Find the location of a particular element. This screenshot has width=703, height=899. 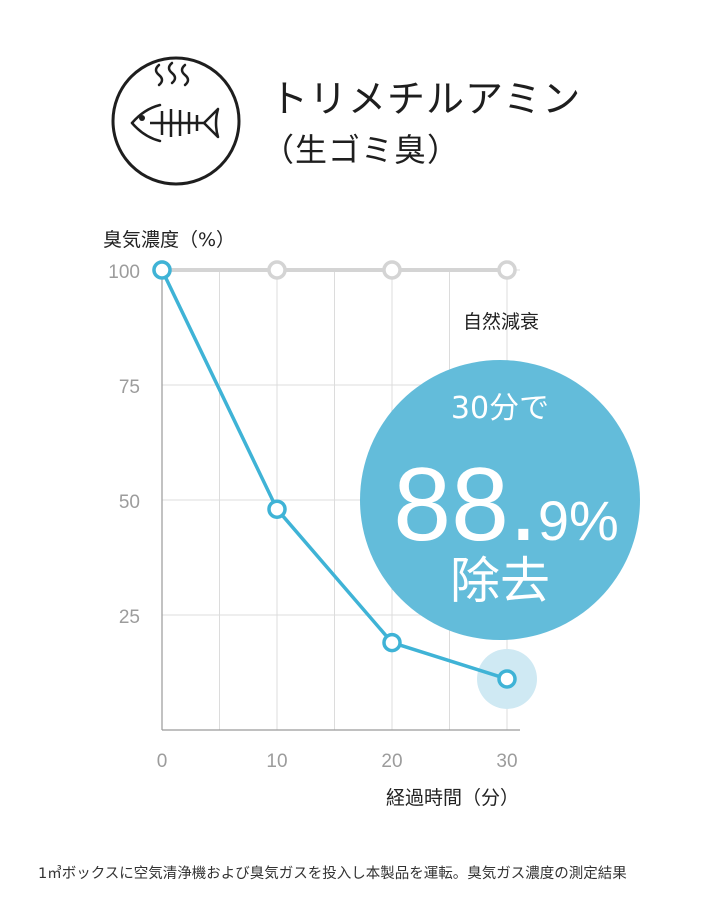

annotation-value: 88.9% is located at coordinates (506, 505).